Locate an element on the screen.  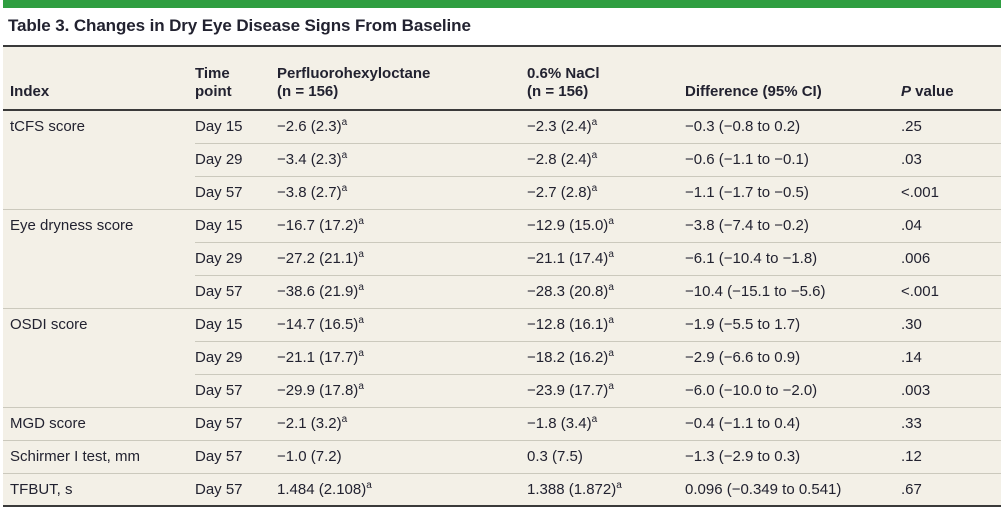
col-header-index: Index is located at coordinates (99, 78).